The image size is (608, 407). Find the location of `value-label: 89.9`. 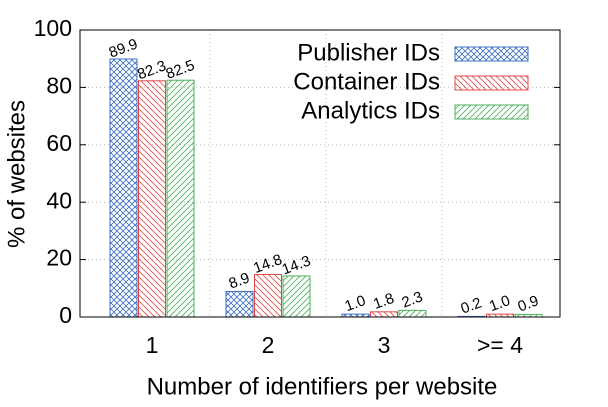

value-label: 89.9 is located at coordinates (123, 49).